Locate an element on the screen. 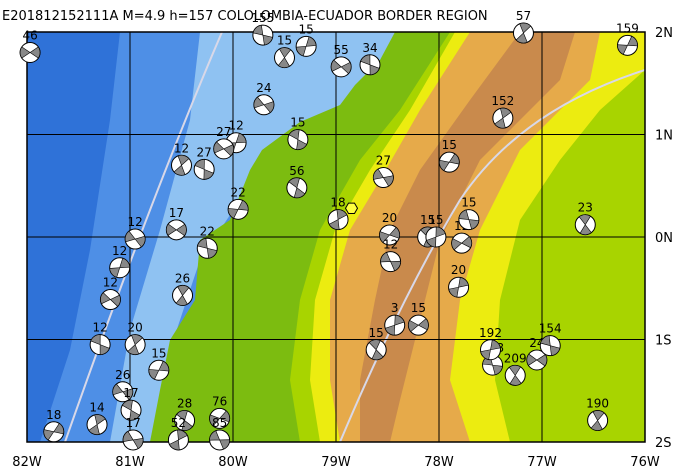  event-depth-label: 190 is located at coordinates (597, 403).